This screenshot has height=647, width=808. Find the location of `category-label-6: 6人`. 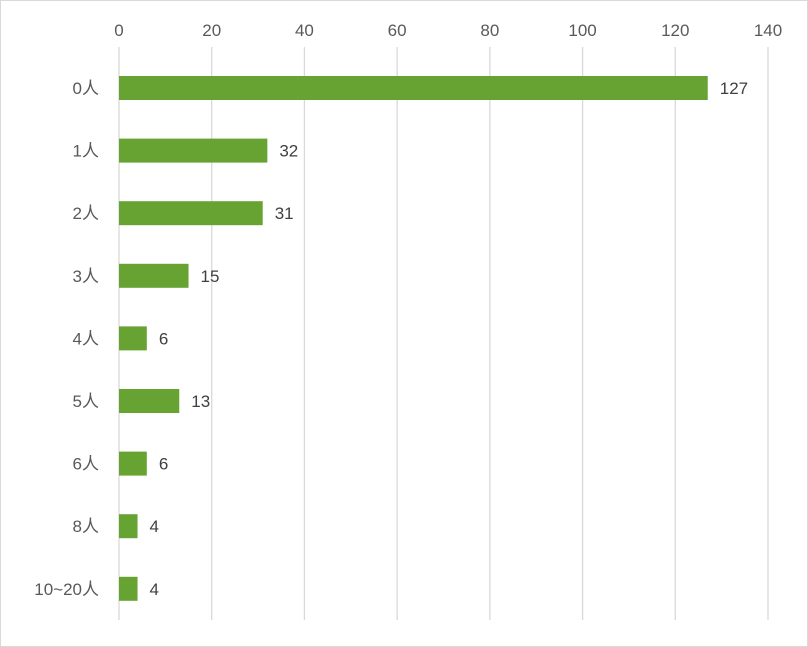

category-label-6: 6人 is located at coordinates (86, 464).